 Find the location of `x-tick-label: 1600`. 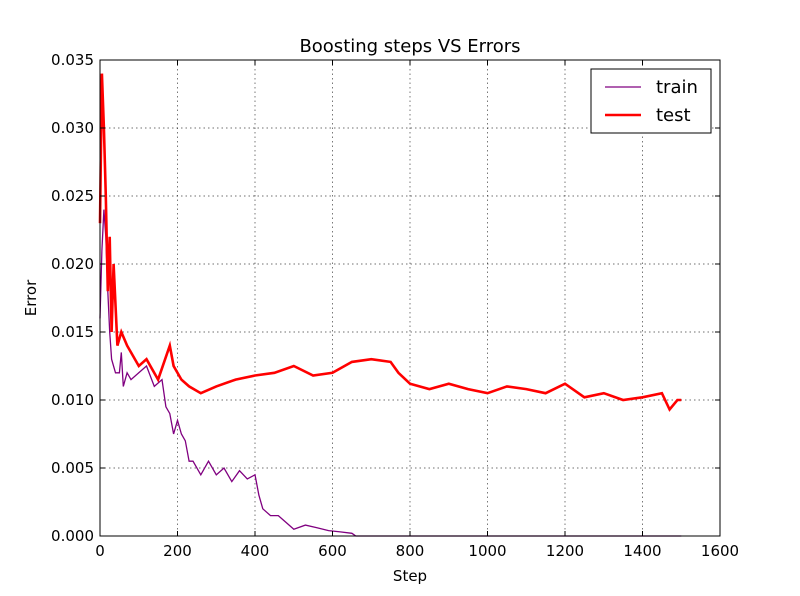

x-tick-label: 1600 is located at coordinates (720, 551).